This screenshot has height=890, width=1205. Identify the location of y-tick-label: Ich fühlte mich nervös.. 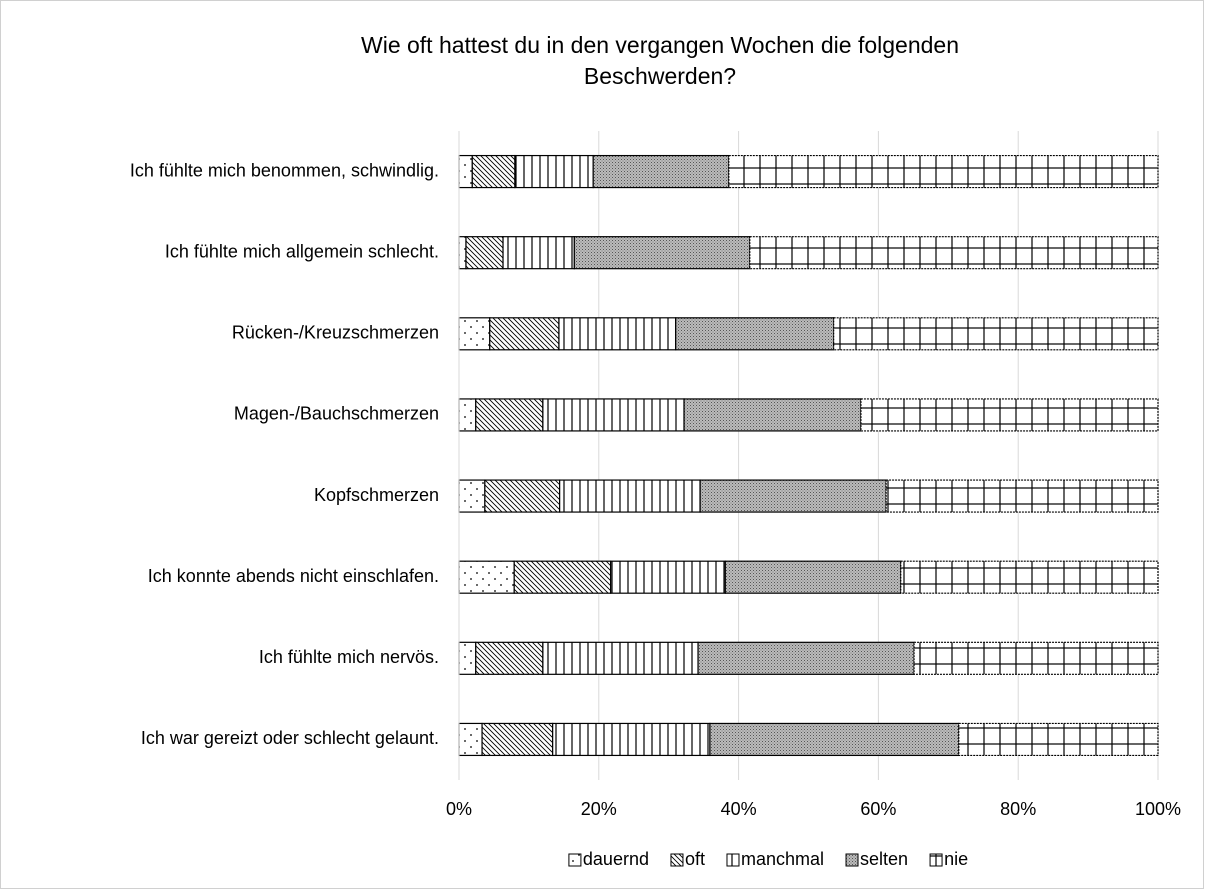
(349, 657).